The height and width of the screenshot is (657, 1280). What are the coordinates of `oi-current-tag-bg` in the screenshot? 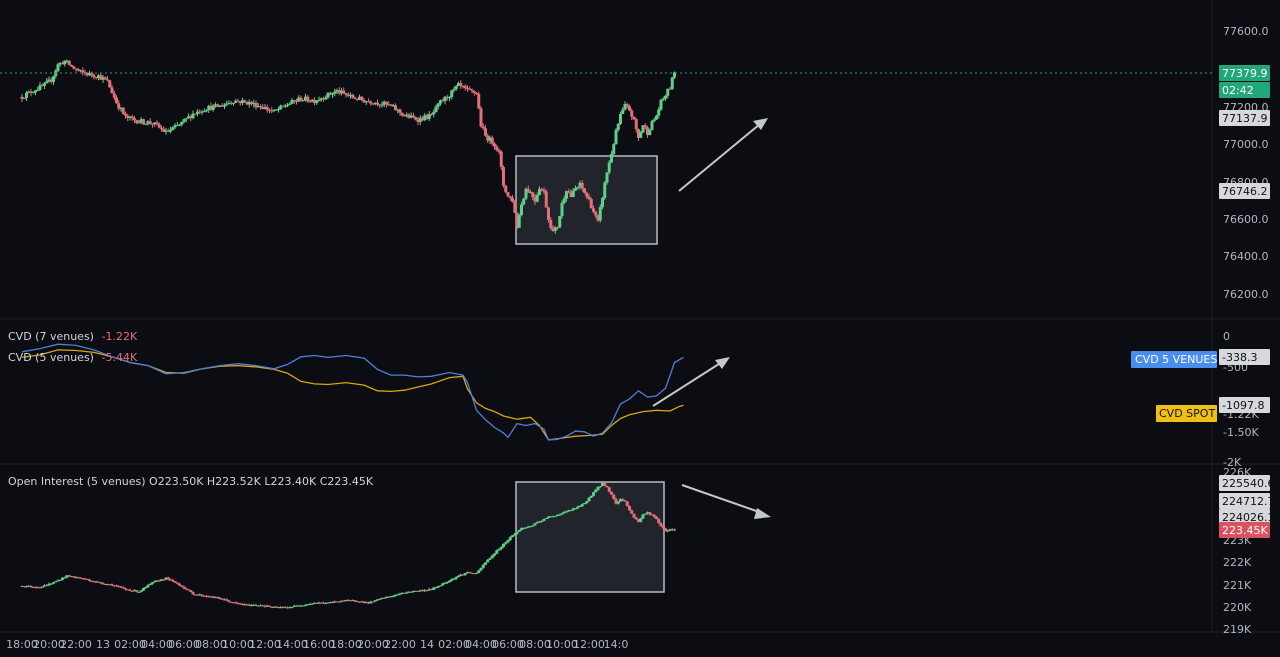 It's located at (1244, 530).